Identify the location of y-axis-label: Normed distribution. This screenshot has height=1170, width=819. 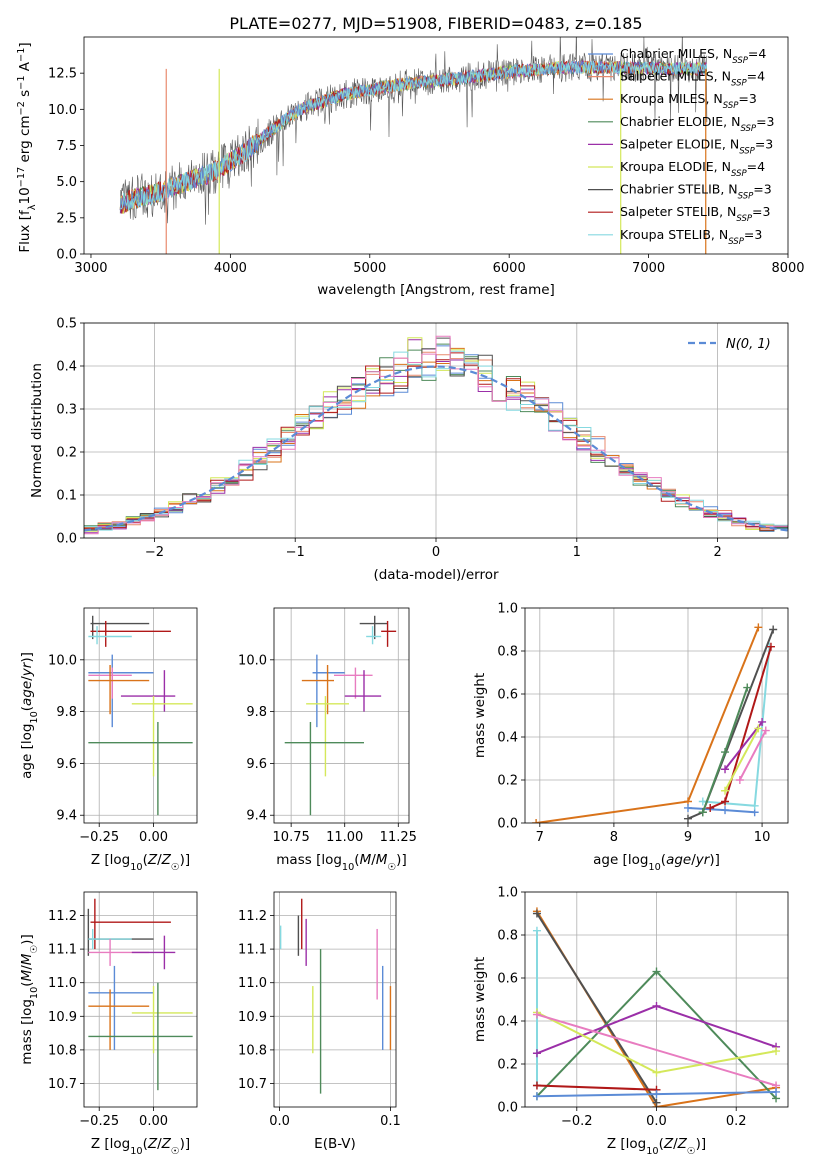
(37, 430).